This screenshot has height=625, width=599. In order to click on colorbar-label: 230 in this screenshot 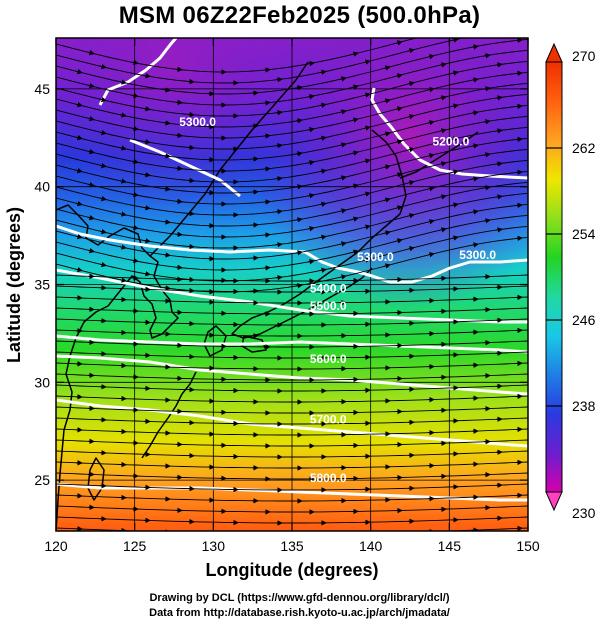, I will do `click(584, 513)`.